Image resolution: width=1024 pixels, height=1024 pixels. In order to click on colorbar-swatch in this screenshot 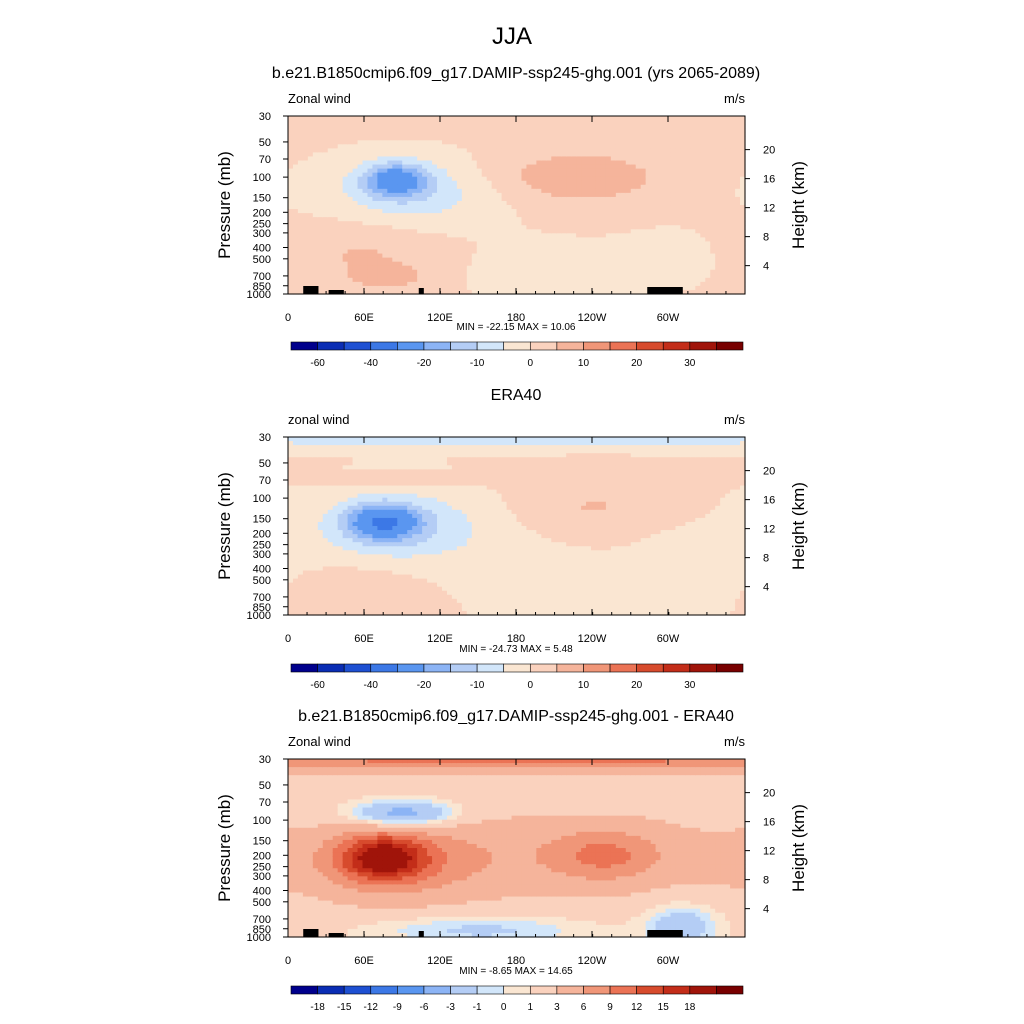, I will do `click(597, 346)`.